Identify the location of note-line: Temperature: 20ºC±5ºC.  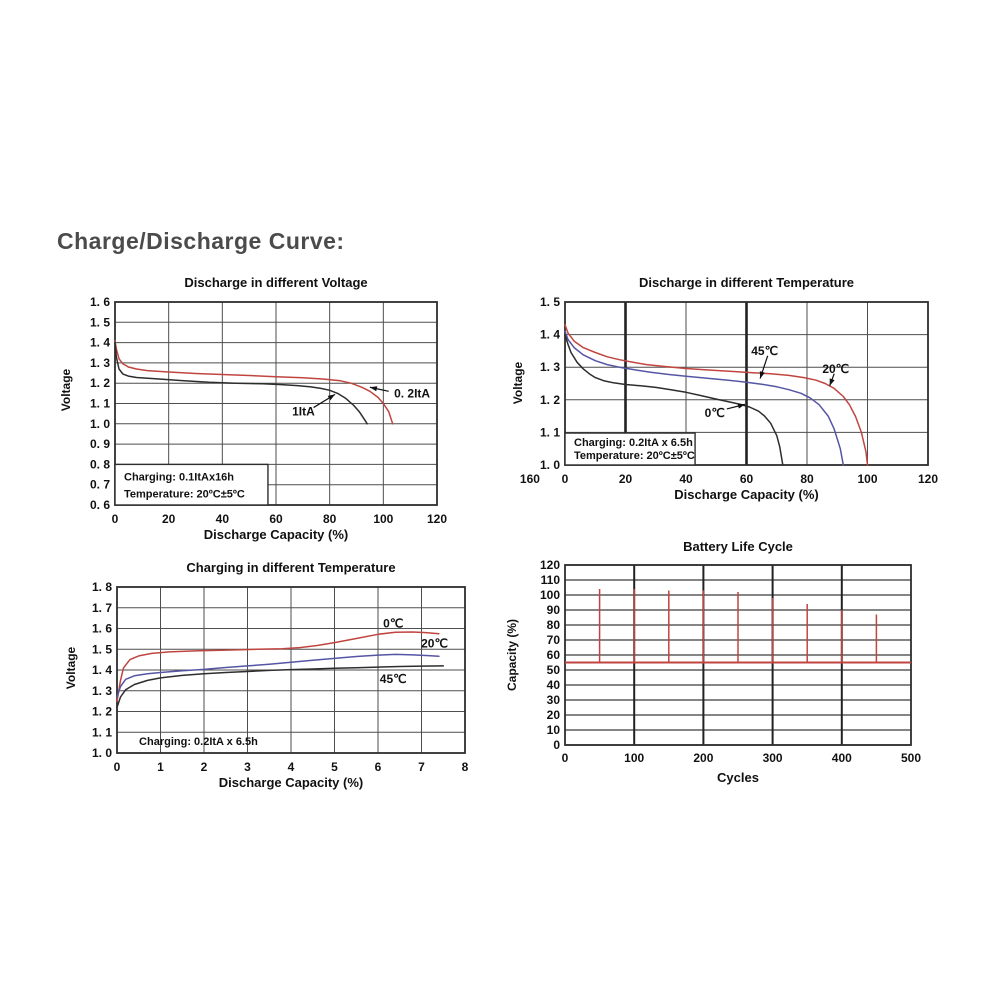
(184, 495).